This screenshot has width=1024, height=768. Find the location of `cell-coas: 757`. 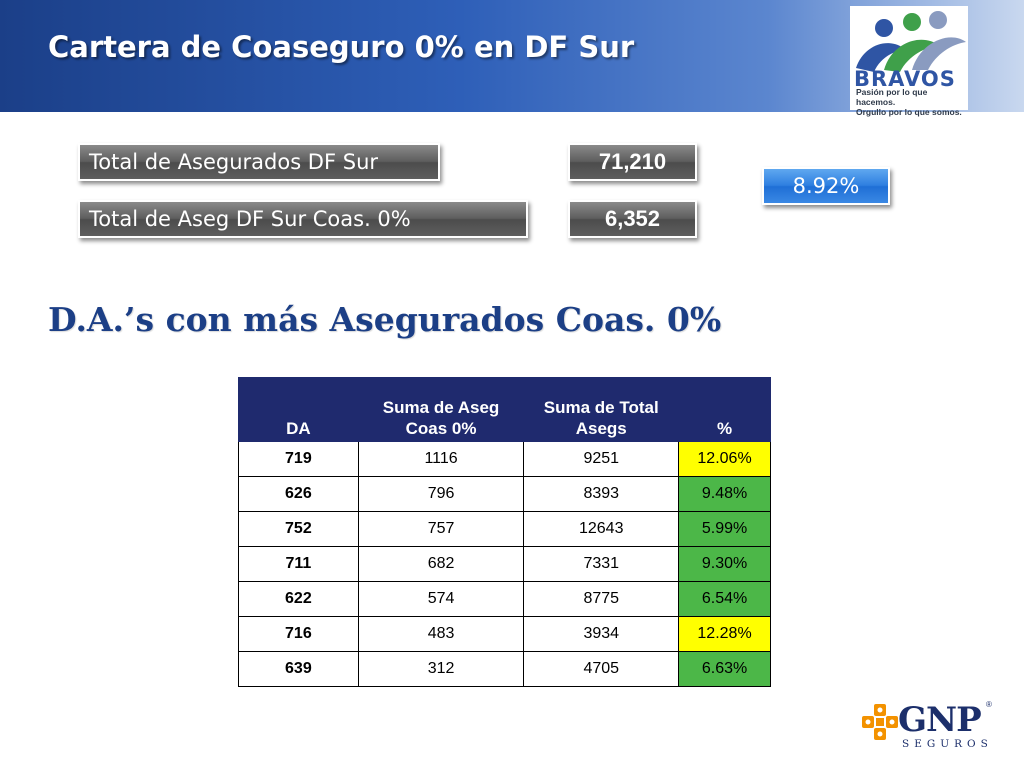

cell-coas: 757 is located at coordinates (441, 529).